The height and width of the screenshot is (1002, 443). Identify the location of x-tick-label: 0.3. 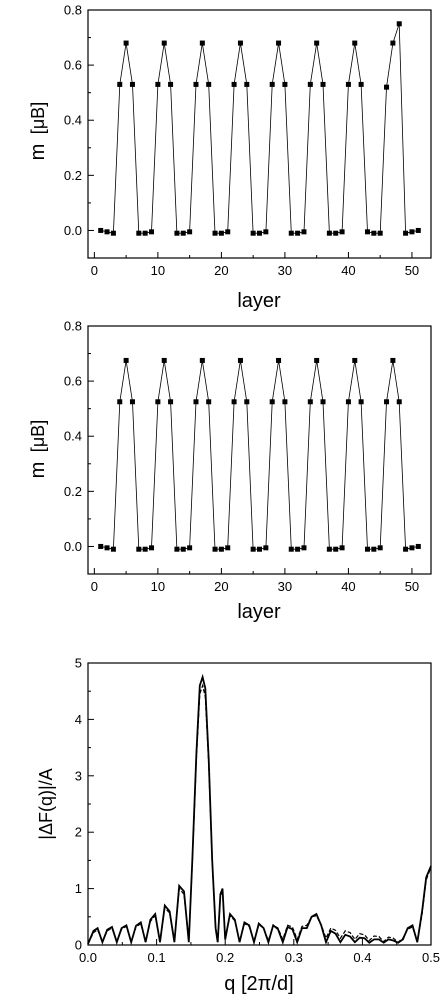
(294, 957).